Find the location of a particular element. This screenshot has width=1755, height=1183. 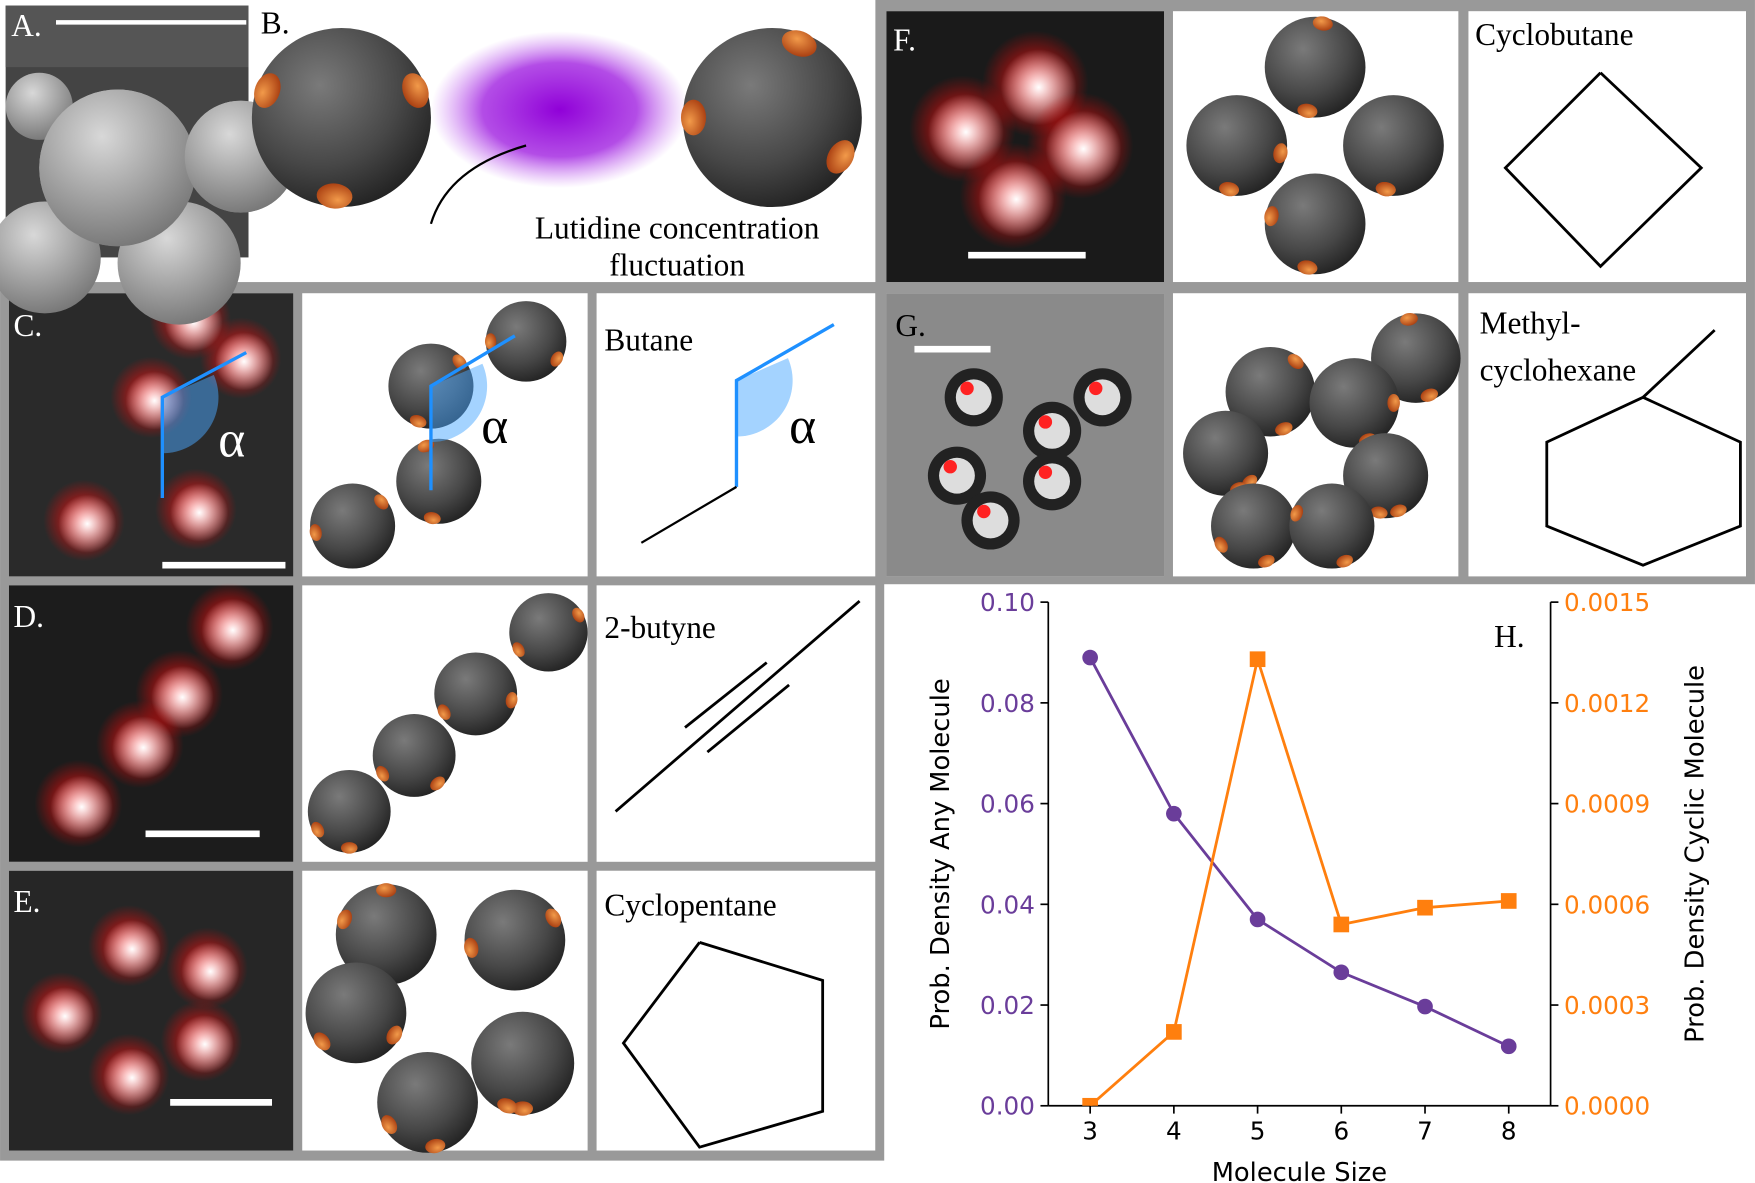

panel-label: B. is located at coordinates (275, 23).